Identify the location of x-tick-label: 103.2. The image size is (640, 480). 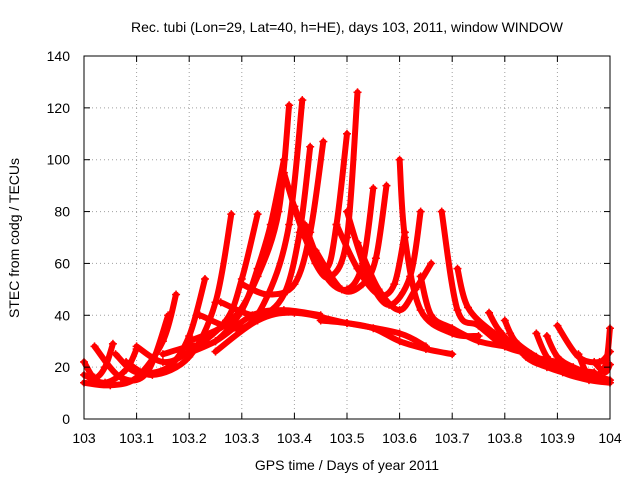
(189, 438).